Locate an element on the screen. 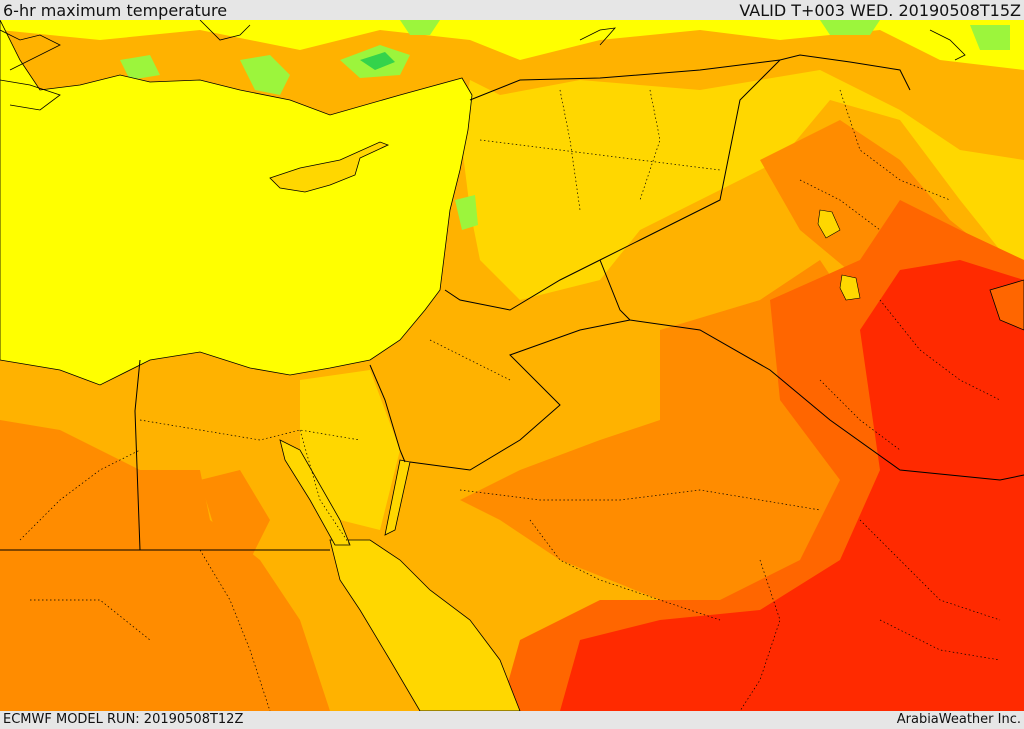 This screenshot has width=1024, height=729. valid-time: VALID T+003 WED. 20190508T15Z is located at coordinates (880, 10).